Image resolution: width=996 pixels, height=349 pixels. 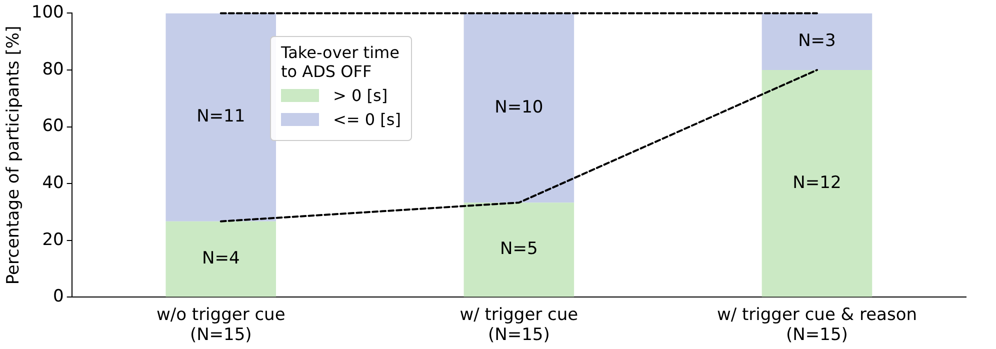 I want to click on annotation: N=3, so click(x=817, y=41).